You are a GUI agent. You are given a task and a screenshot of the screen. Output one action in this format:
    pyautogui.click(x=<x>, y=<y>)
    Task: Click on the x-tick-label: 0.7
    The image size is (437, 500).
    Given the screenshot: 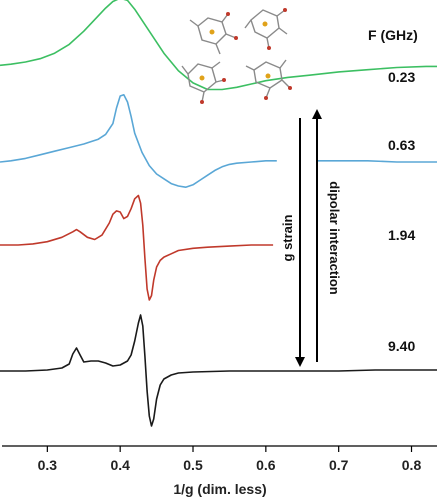 What is the action you would take?
    pyautogui.click(x=339, y=465)
    